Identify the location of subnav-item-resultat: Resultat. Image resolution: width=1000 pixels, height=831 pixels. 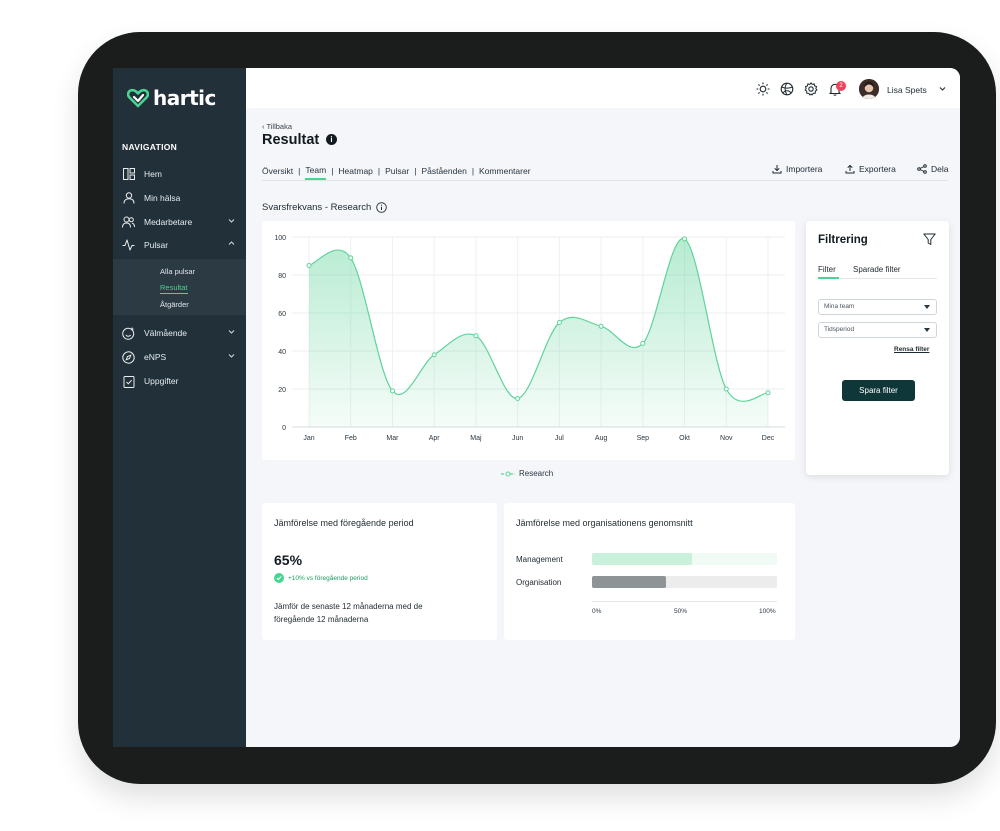
(174, 288).